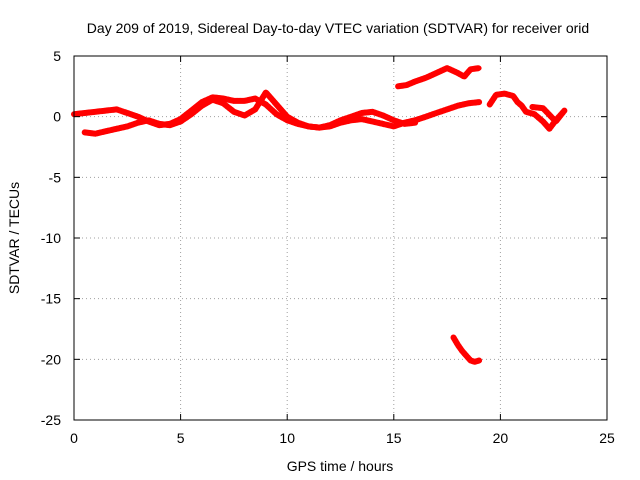 The image size is (640, 480). Describe the element at coordinates (51, 420) in the screenshot. I see `y-tick-label: -25` at that location.